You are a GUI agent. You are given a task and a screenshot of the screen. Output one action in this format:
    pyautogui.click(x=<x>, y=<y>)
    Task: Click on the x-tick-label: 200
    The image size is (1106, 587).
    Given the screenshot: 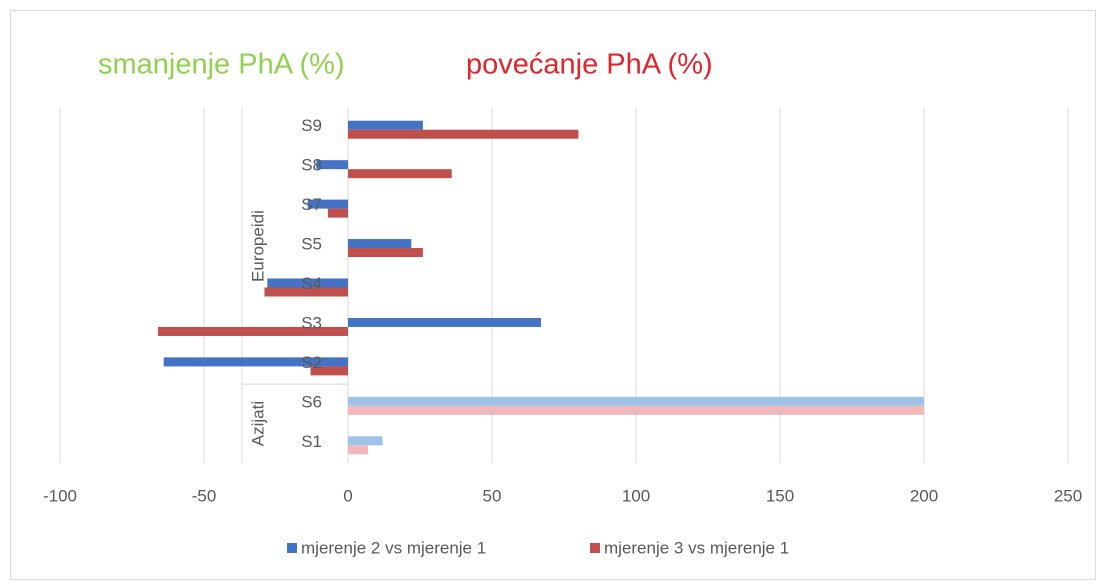 What is the action you would take?
    pyautogui.click(x=924, y=495)
    